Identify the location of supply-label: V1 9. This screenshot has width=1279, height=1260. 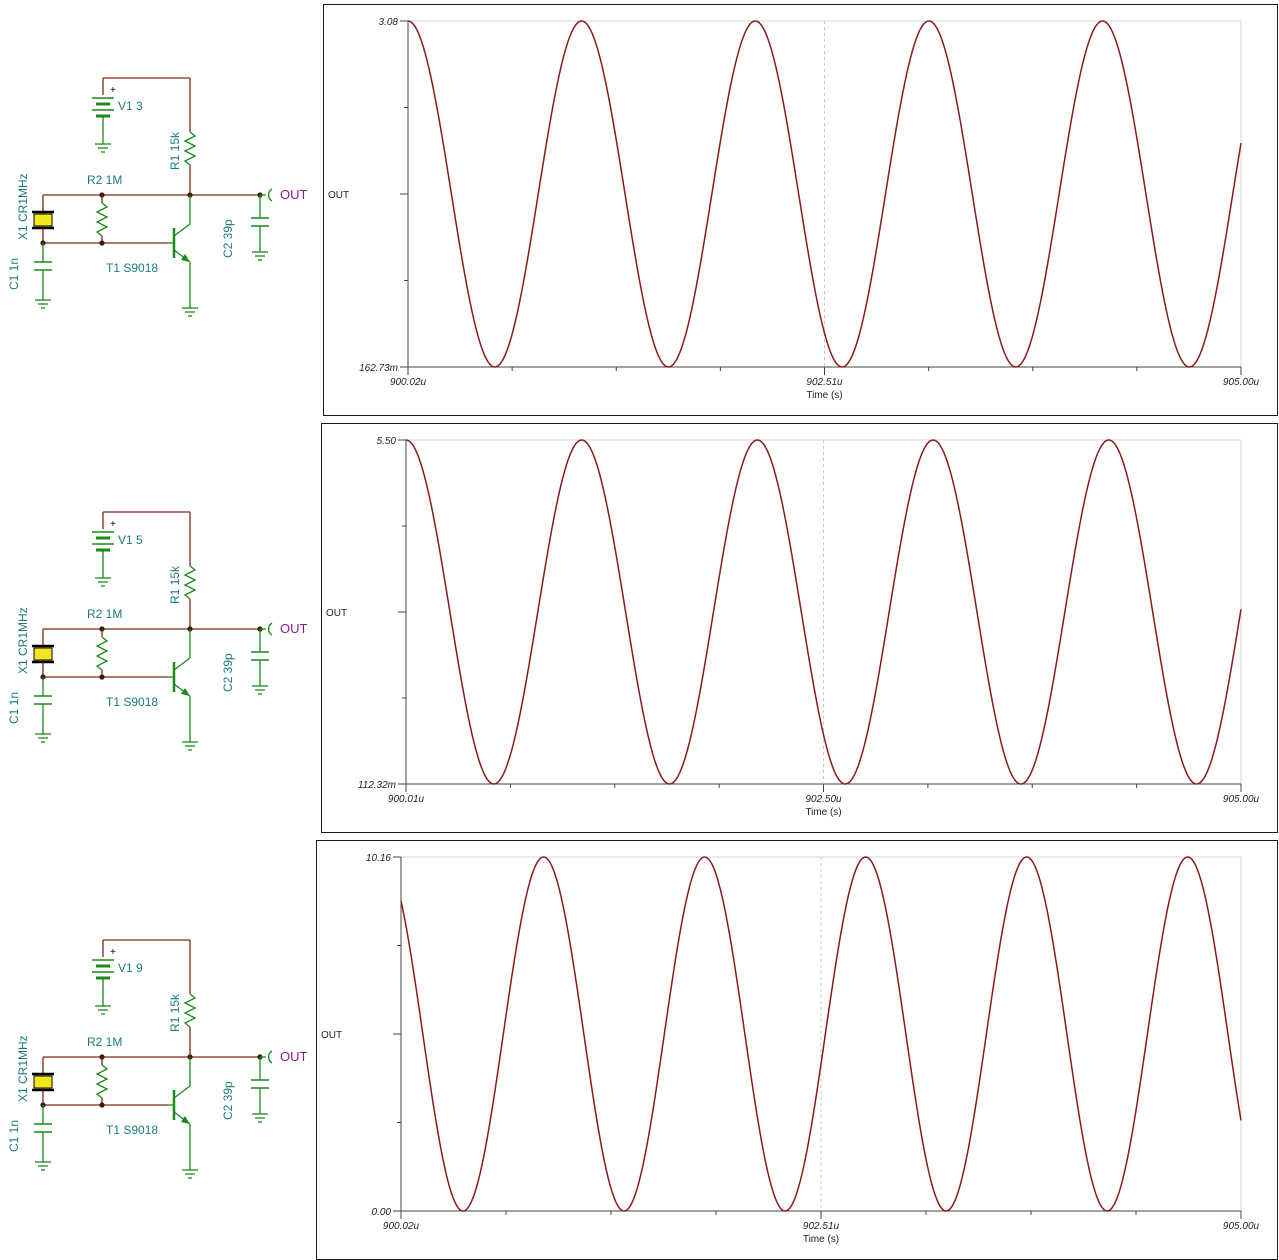
(130, 968).